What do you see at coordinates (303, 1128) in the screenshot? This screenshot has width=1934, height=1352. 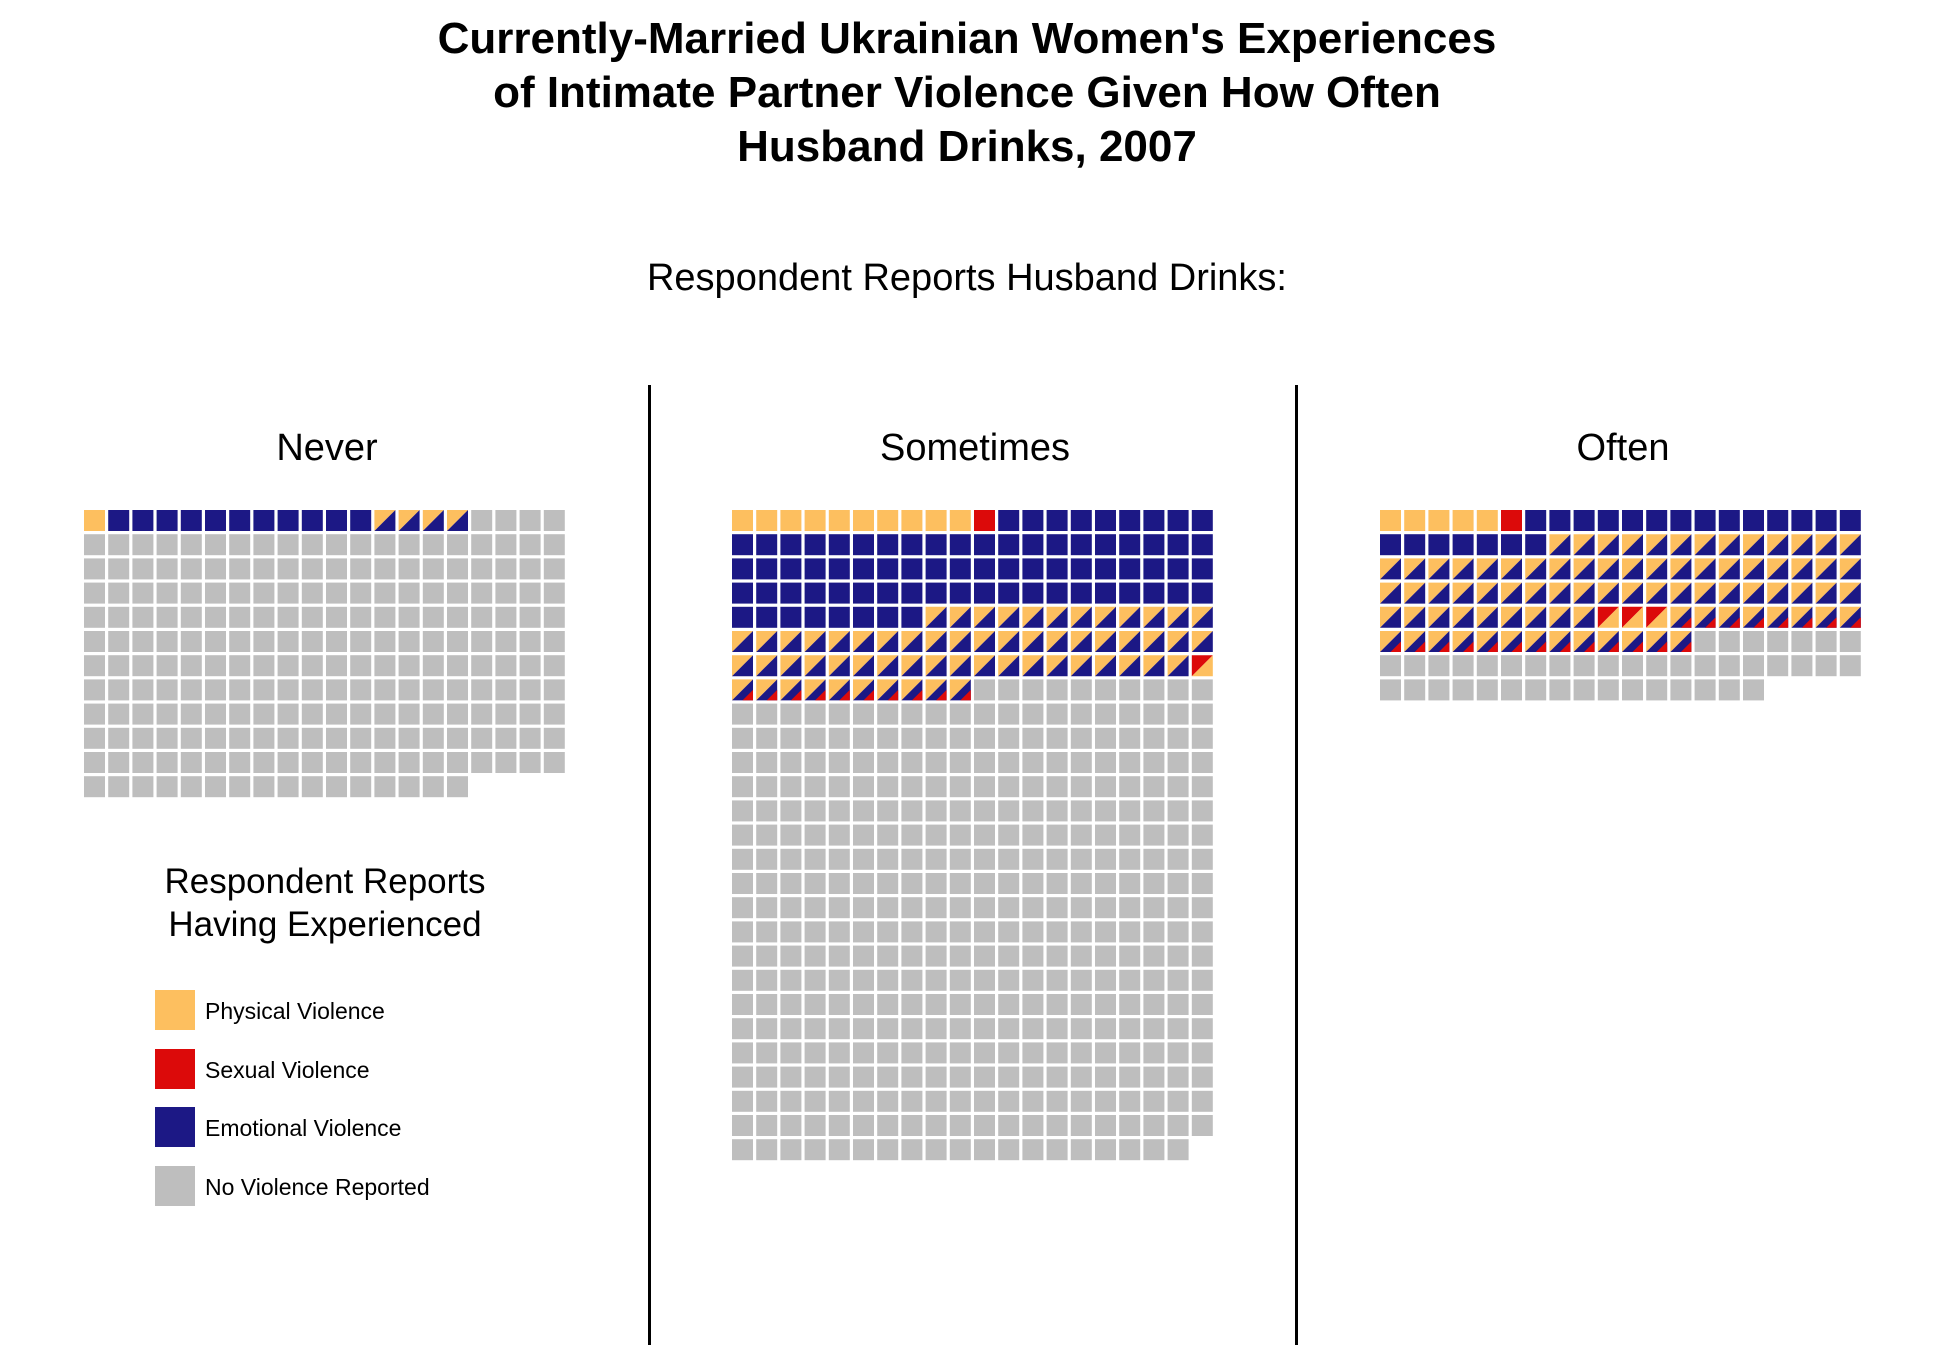 I see `legend-label-emotional: Emotional Violence` at bounding box center [303, 1128].